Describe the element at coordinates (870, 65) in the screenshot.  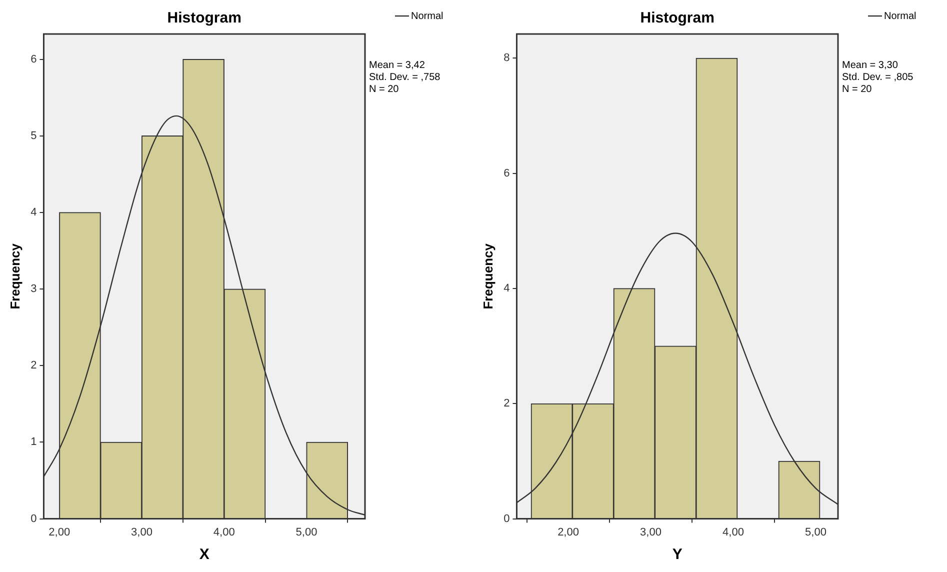
I see `text: Mean = 3,30` at that location.